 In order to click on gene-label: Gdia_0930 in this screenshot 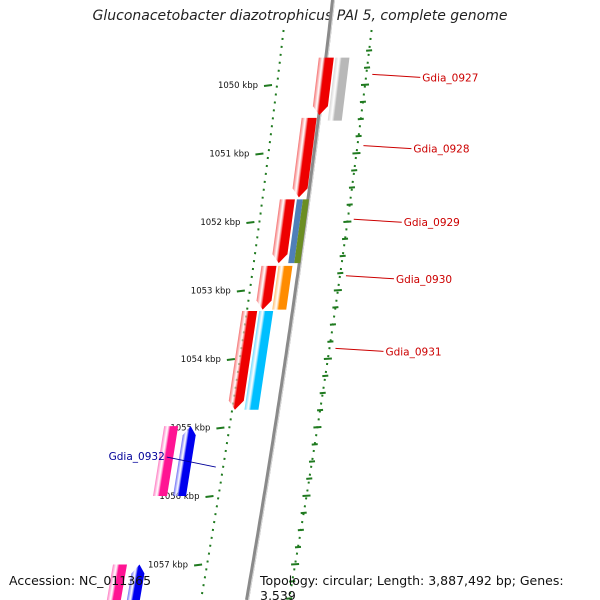, I will do `click(424, 280)`.